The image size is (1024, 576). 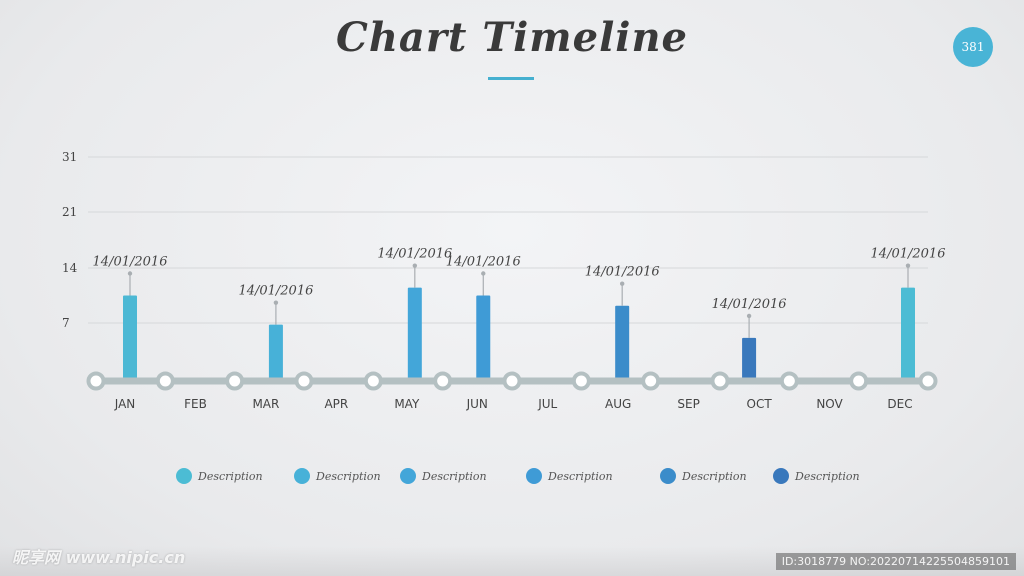 What do you see at coordinates (99, 557) in the screenshot?
I see `watermark-site: 昵享网 www.nipic.cn` at bounding box center [99, 557].